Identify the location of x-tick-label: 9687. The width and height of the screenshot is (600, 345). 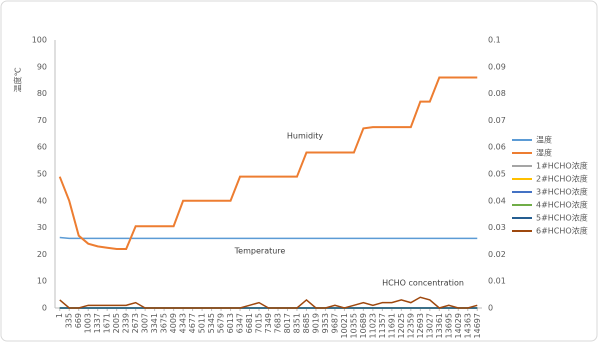
(334, 323).